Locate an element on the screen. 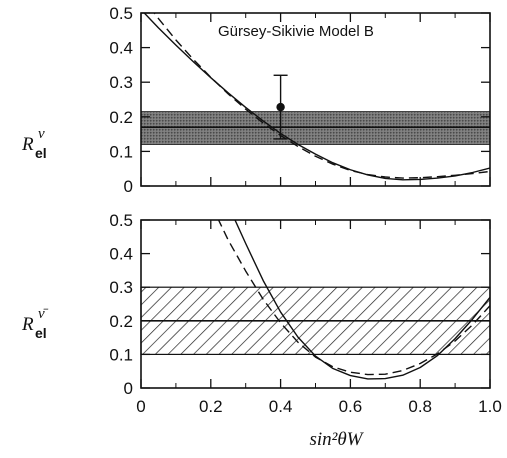 This screenshot has height=458, width=507. top-band is located at coordinates (315, 128).